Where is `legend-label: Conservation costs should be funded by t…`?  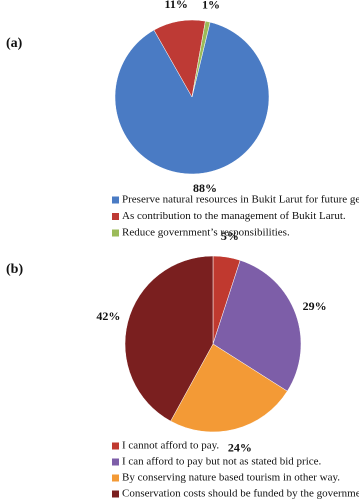
legend-label: Conservation costs should be funded by t… is located at coordinates (240, 494).